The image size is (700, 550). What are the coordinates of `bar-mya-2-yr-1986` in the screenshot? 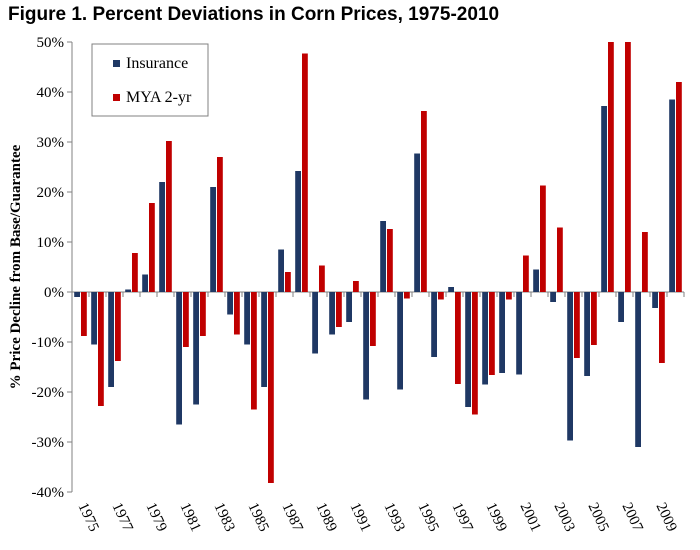 It's located at (271, 387).